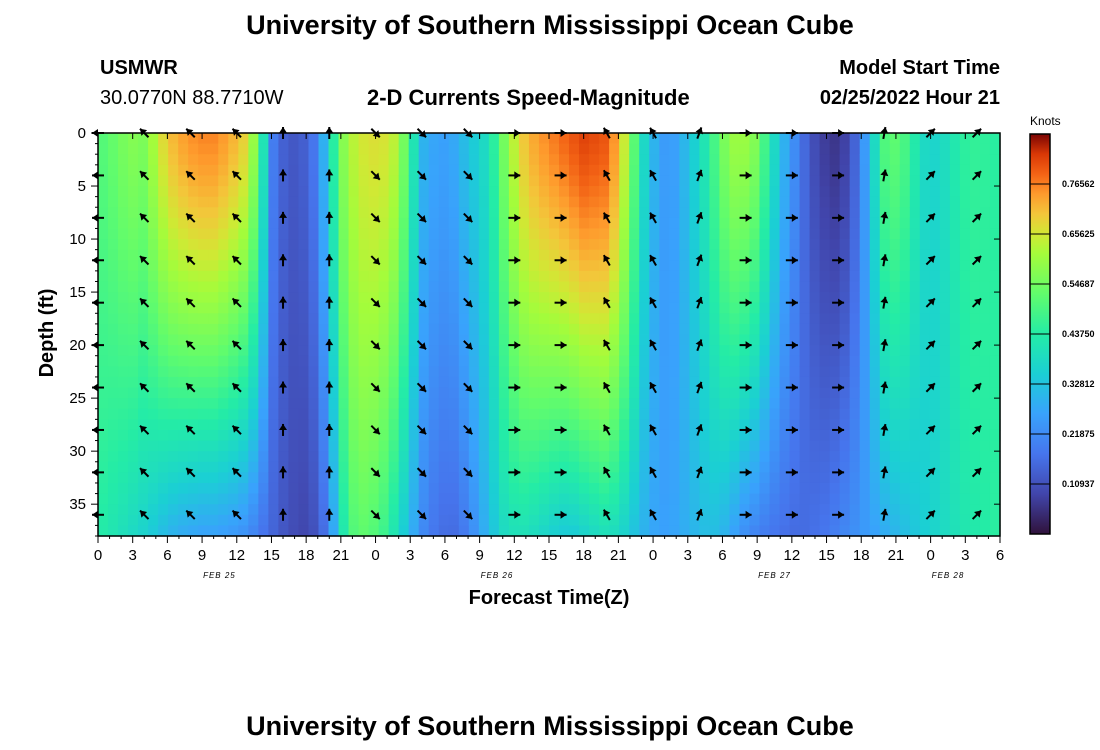 The image size is (1100, 750). Describe the element at coordinates (919, 68) in the screenshot. I see `model-start-label: Model Start Time` at that location.